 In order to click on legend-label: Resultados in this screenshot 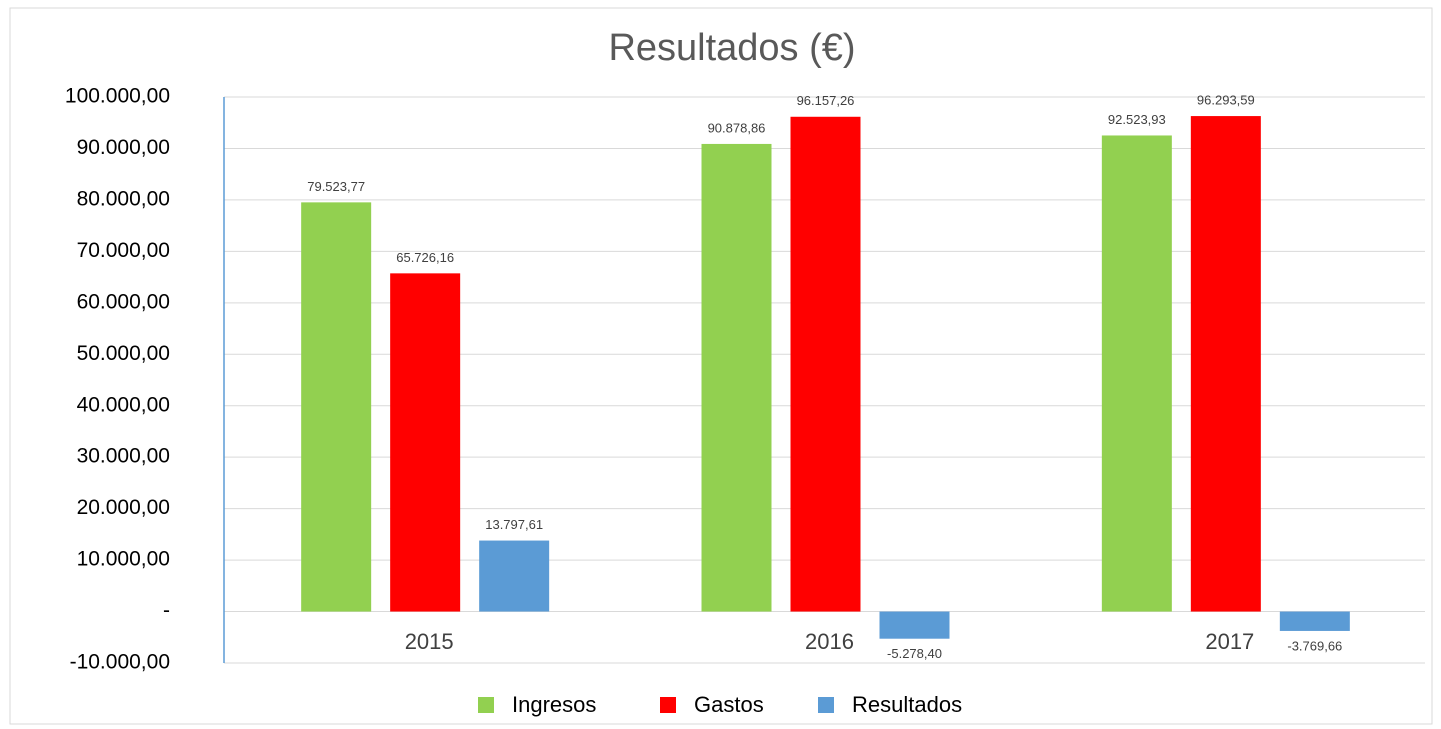, I will do `click(907, 704)`.